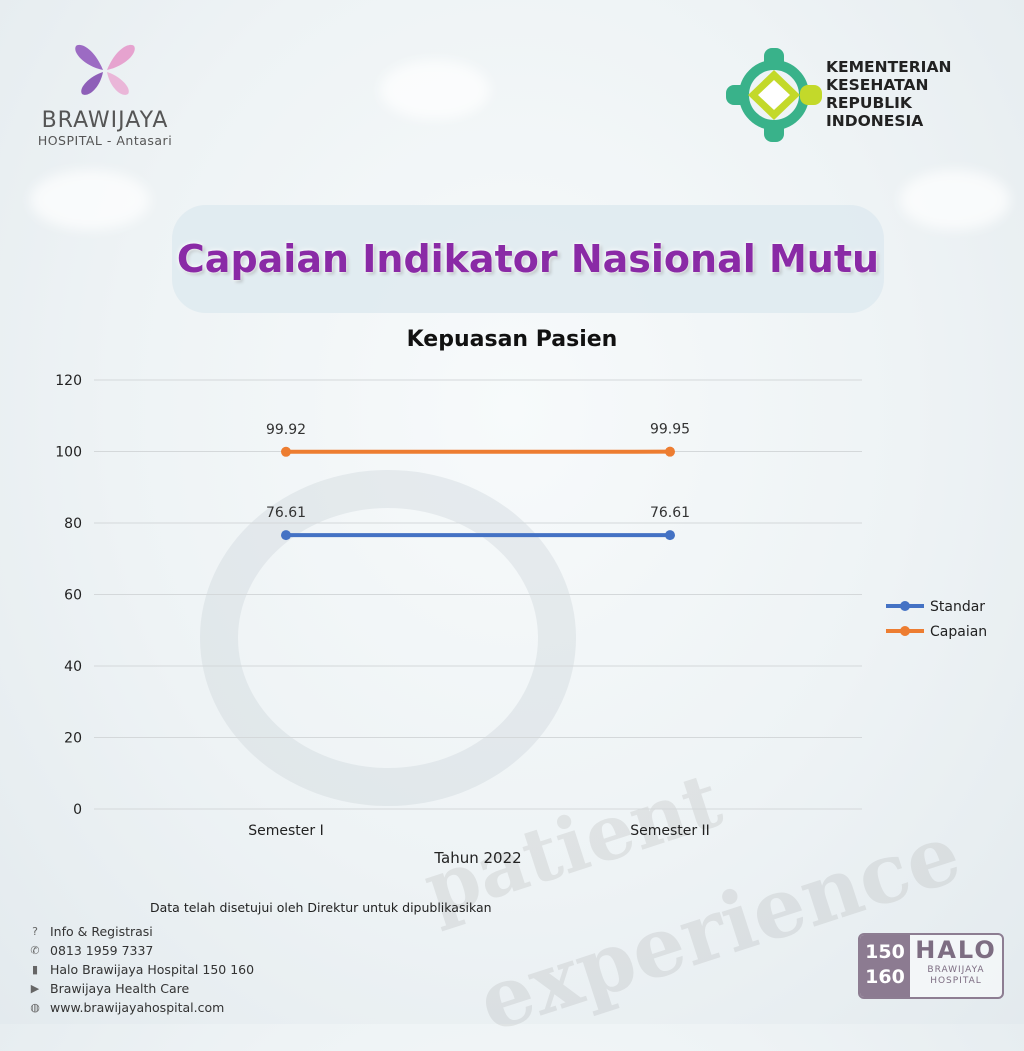  What do you see at coordinates (956, 981) in the screenshot?
I see `halo-line: HOSPITAL` at bounding box center [956, 981].